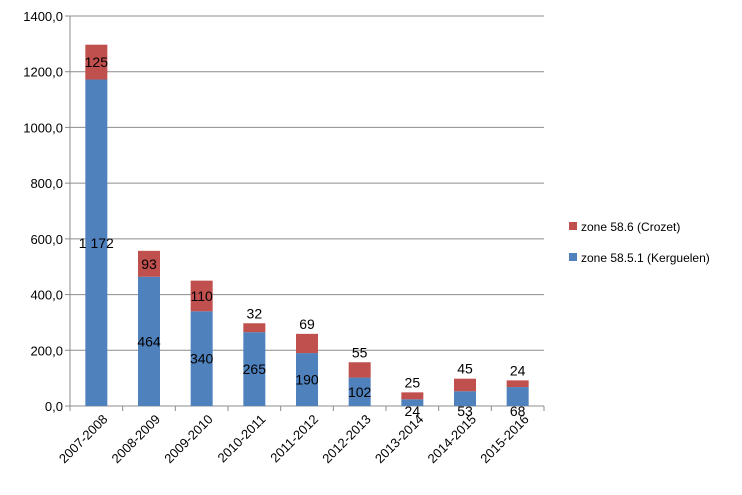 The image size is (742, 495). I want to click on data-label-kerguelen: 24, so click(413, 411).